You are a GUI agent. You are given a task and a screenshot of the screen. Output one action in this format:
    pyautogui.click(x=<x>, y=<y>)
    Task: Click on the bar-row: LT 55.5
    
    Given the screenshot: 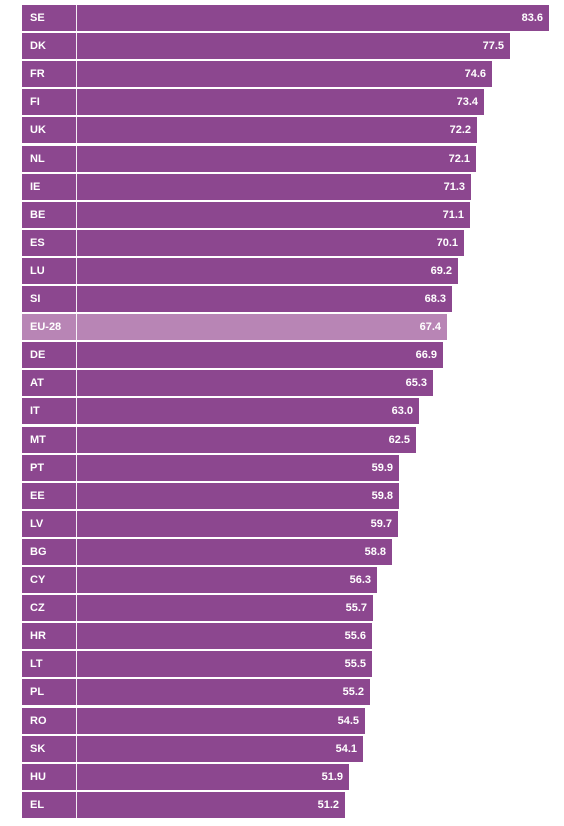 What is the action you would take?
    pyautogui.click(x=197, y=664)
    